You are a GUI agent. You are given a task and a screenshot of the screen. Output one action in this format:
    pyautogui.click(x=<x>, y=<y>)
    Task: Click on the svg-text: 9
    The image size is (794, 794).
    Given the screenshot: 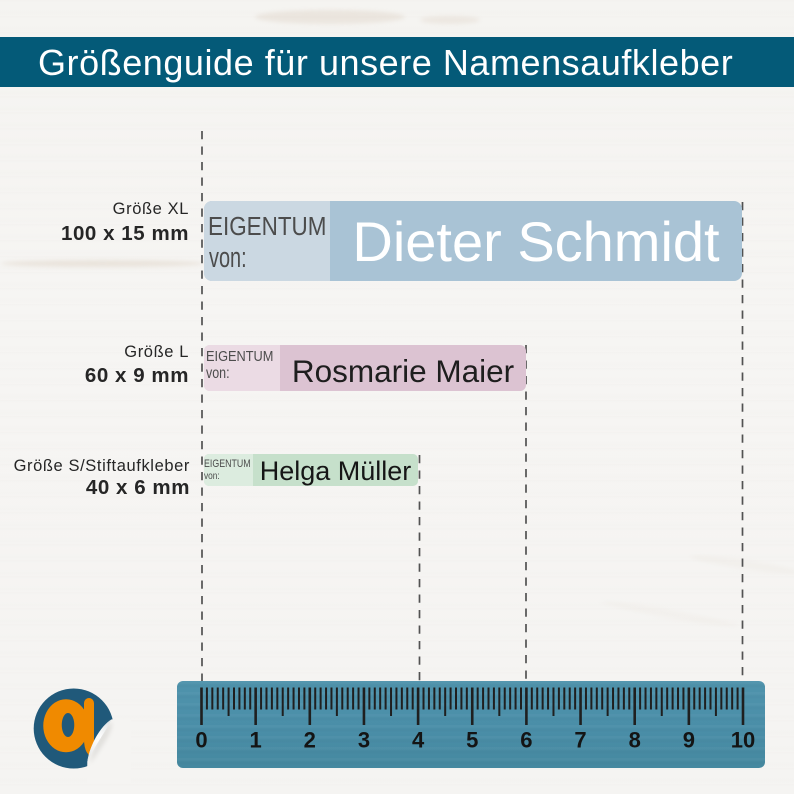 What is the action you would take?
    pyautogui.click(x=689, y=739)
    